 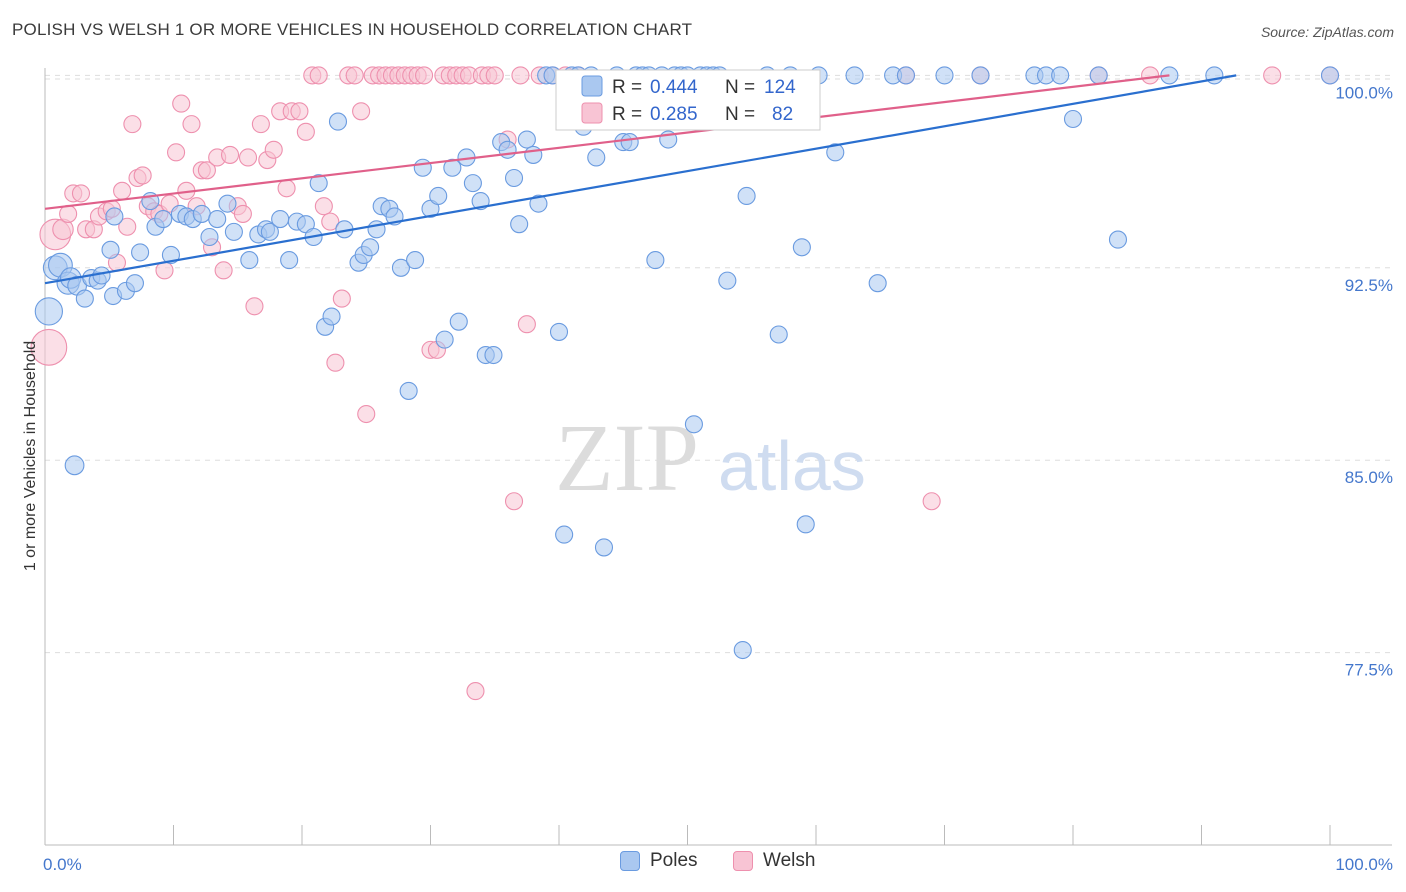 I want to click on legend-item-poles: Poles, so click(x=659, y=861).